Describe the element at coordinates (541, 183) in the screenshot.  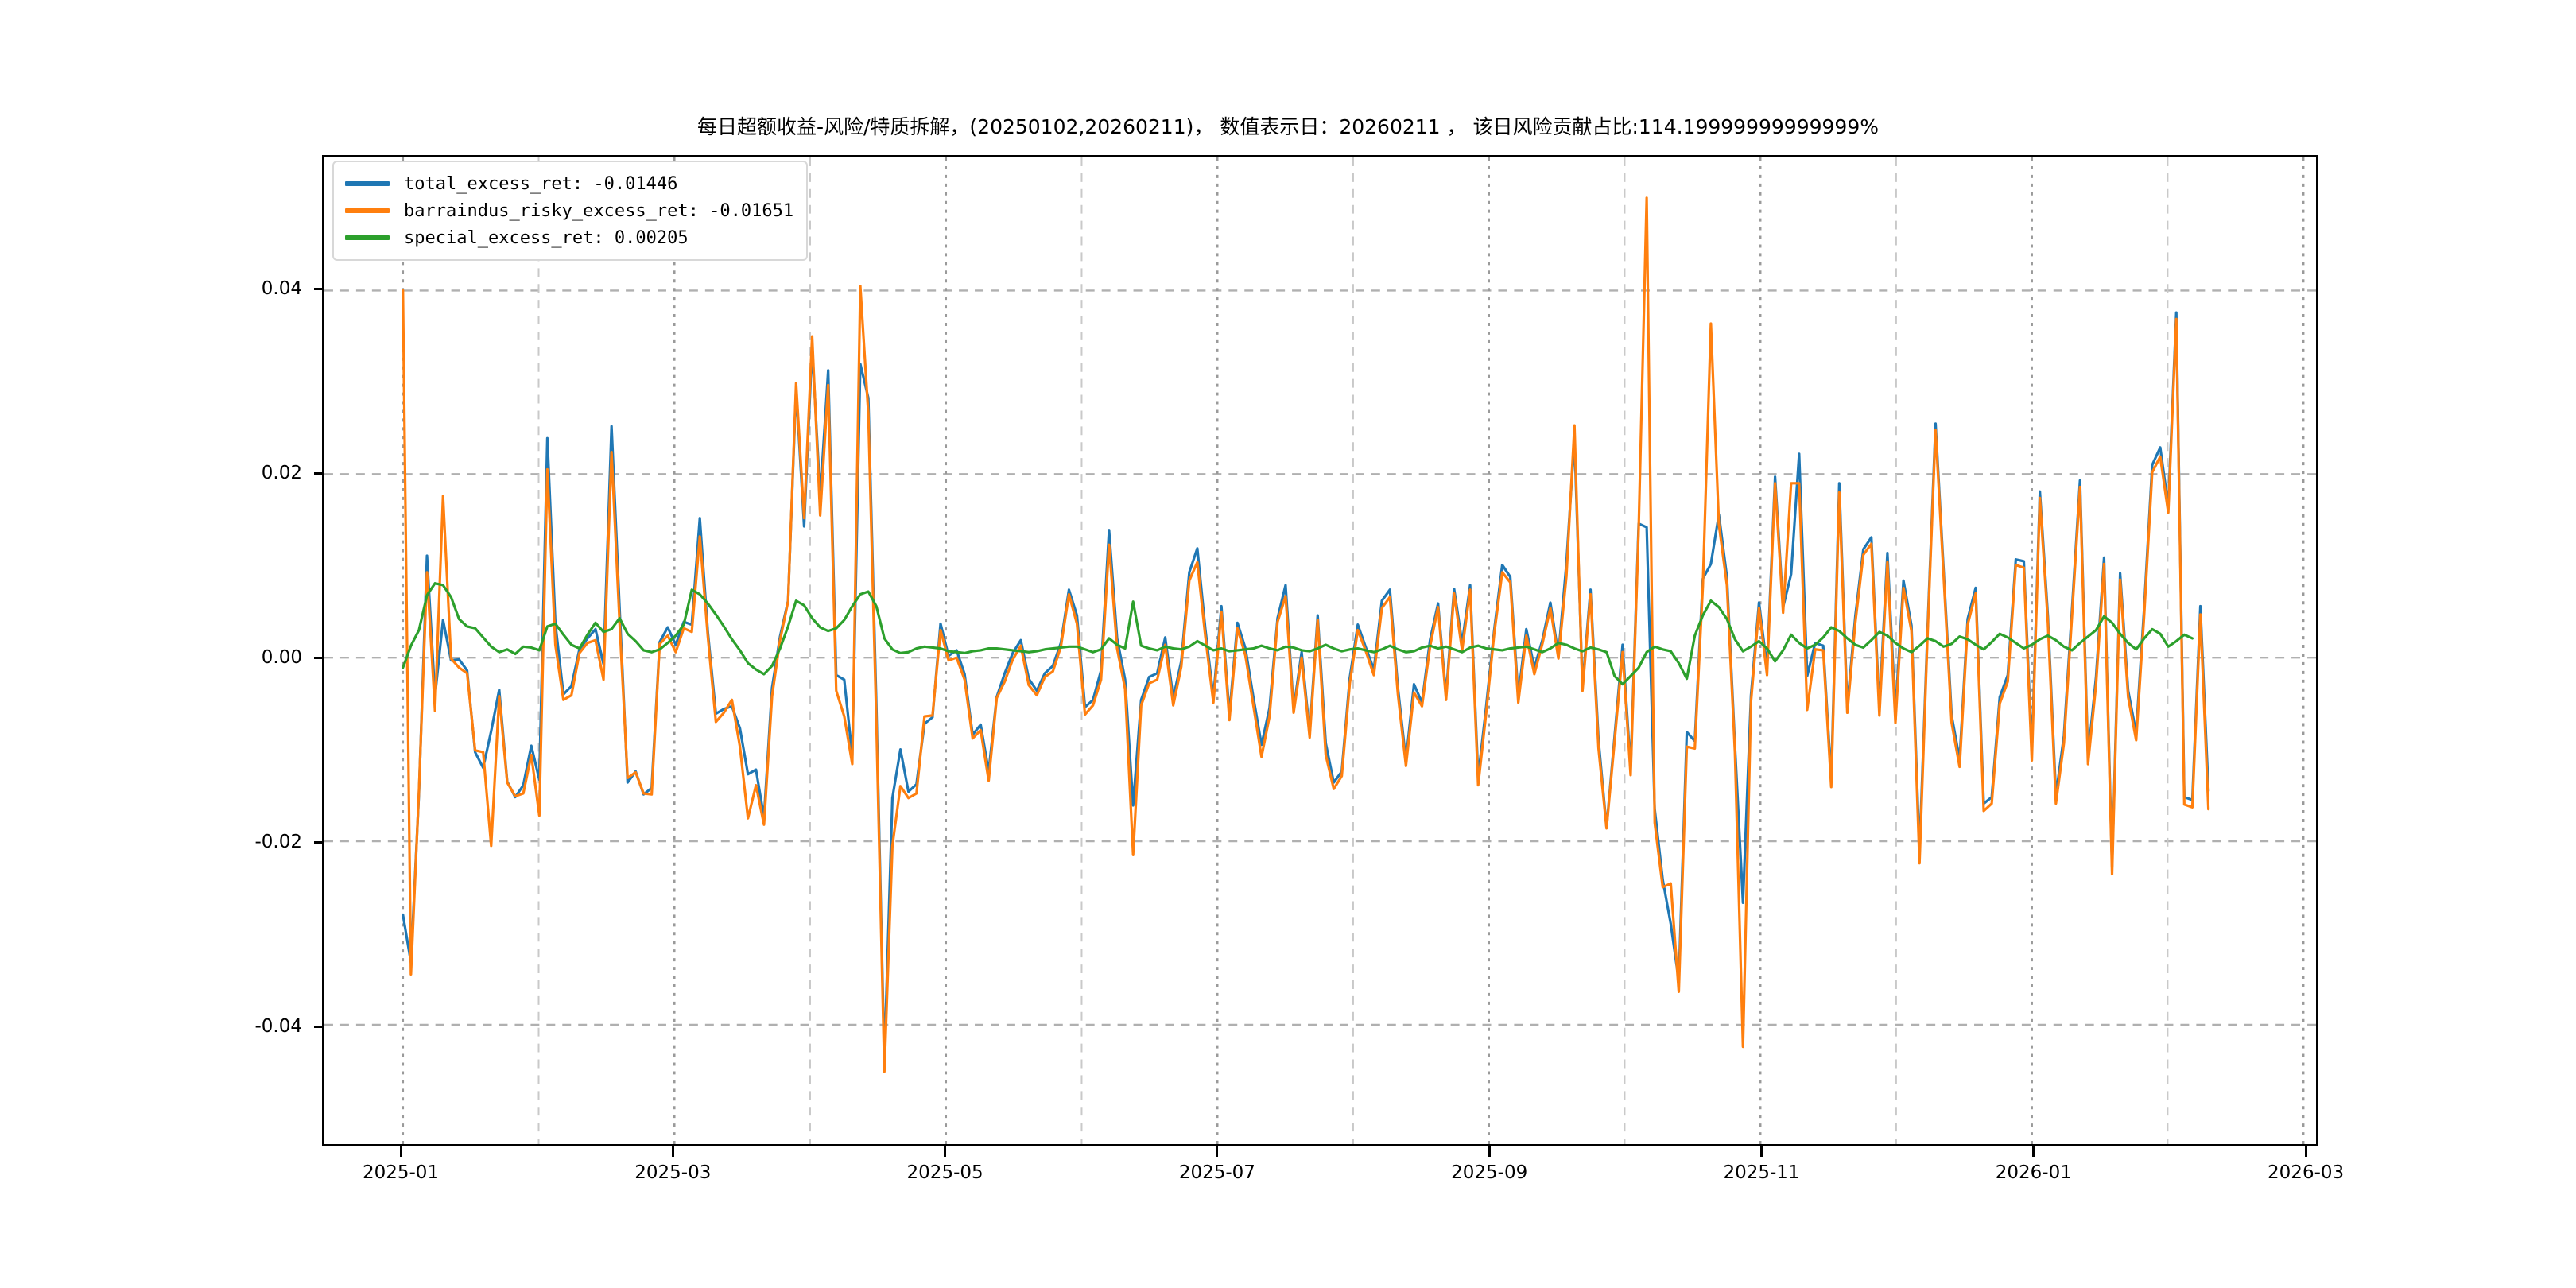
I see `legend-label-total-excess-ret: total_excess_ret: -0.01446` at that location.